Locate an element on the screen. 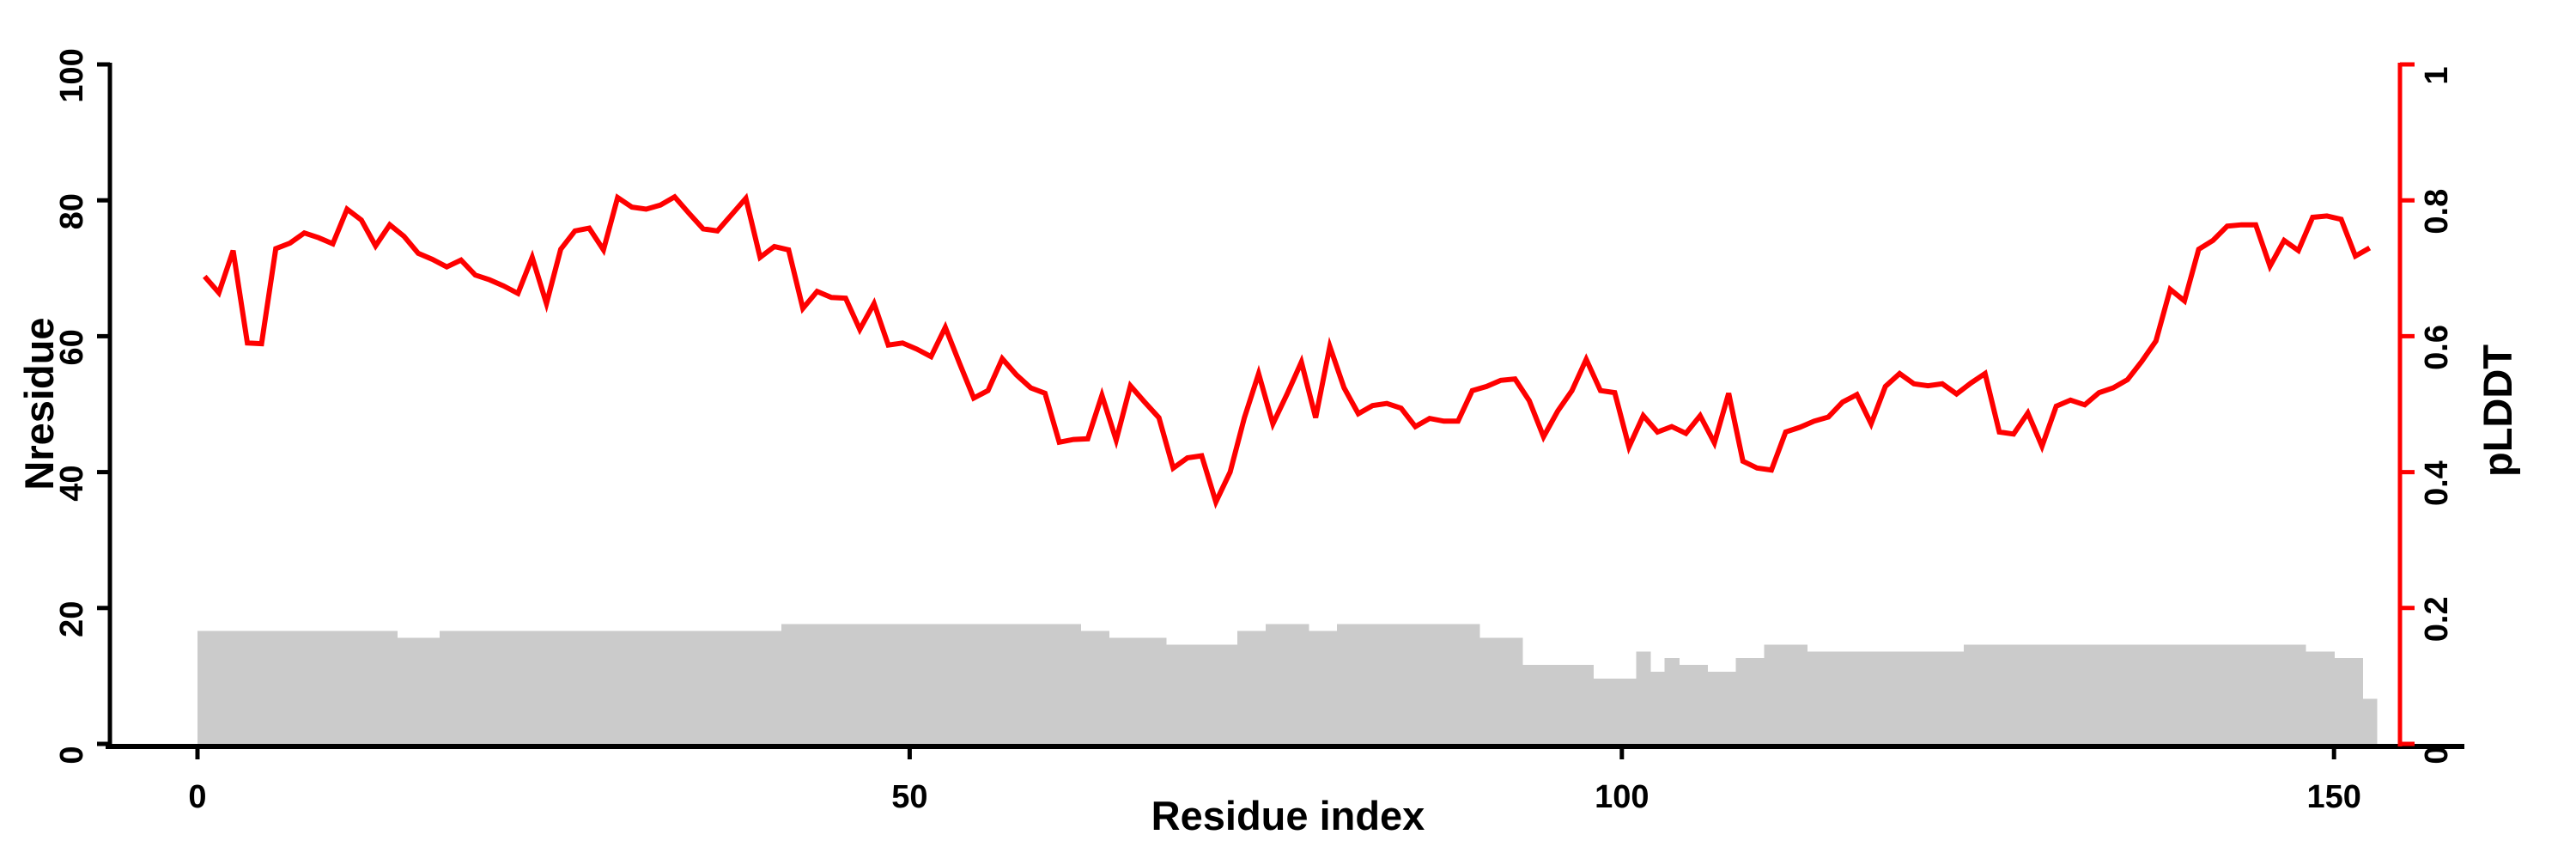  y-right-axis-title: pLDDT is located at coordinates (2497, 411).